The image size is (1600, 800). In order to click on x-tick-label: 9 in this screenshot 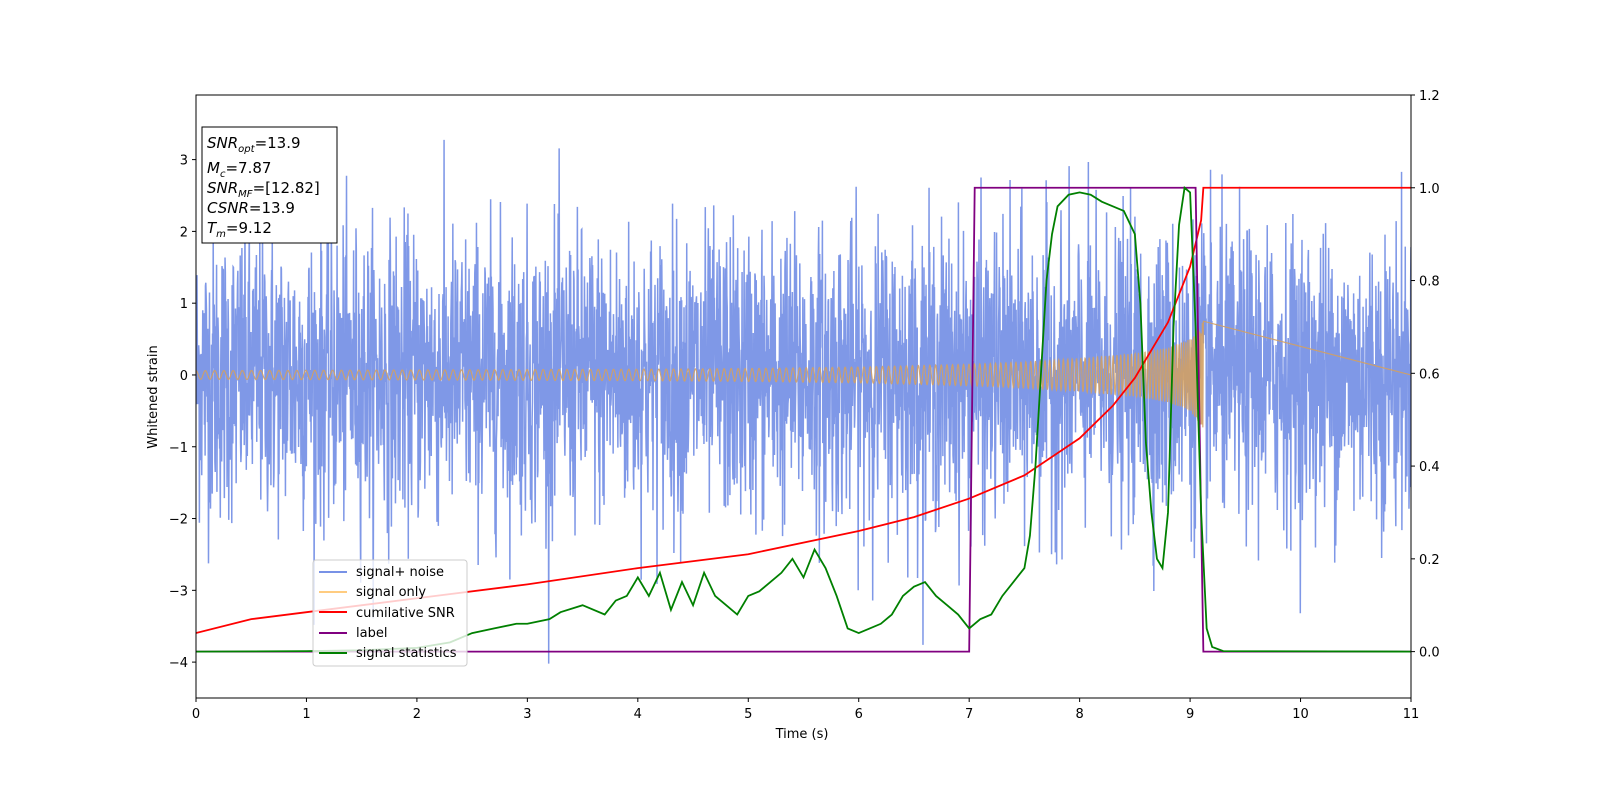, I will do `click(1190, 714)`.